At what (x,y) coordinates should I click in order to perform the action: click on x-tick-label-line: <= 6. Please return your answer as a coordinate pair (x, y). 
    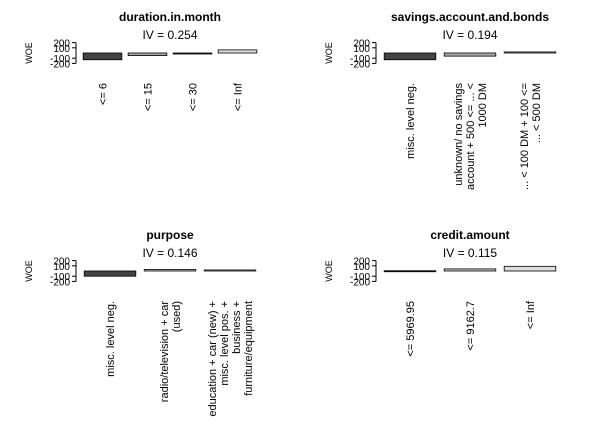
    Looking at the image, I should click on (104, 94).